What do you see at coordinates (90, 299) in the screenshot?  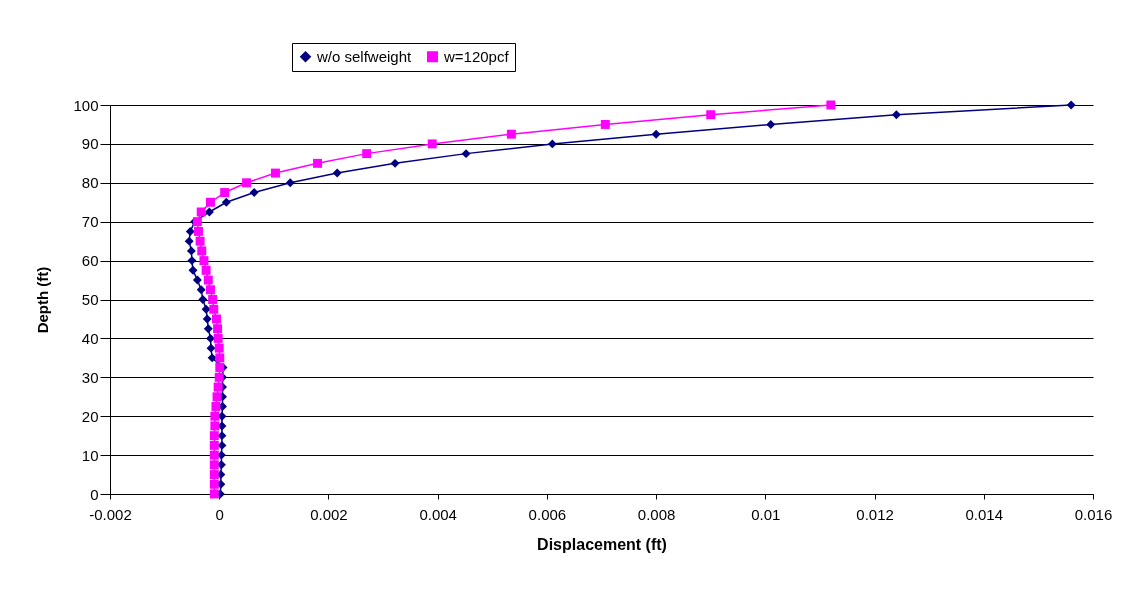 I see `y-tick-label: 50` at bounding box center [90, 299].